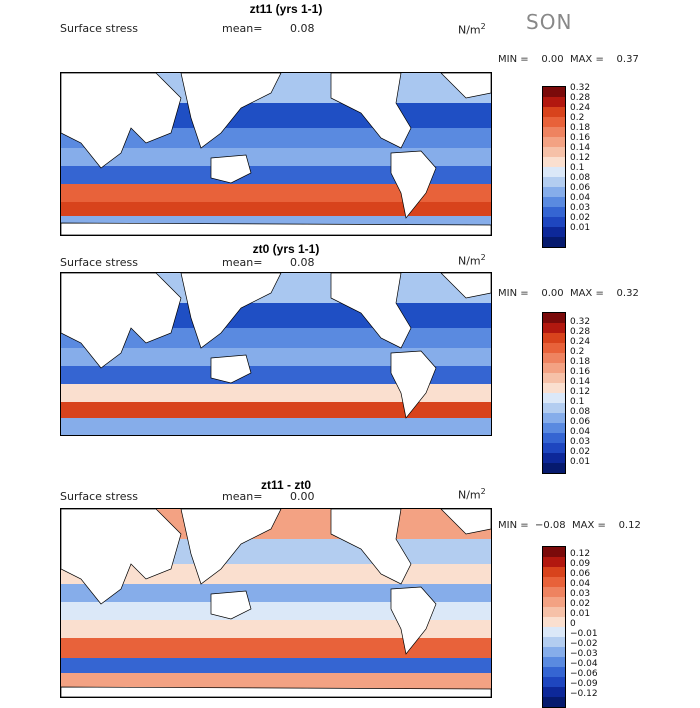 Image resolution: width=700 pixels, height=708 pixels. I want to click on legend-tick-label: −0.06, so click(584, 674).